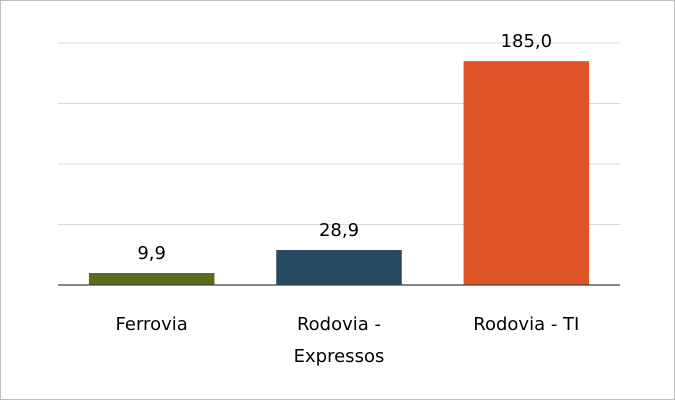 This screenshot has width=675, height=400. What do you see at coordinates (527, 41) in the screenshot?
I see `data-label: 185,0` at bounding box center [527, 41].